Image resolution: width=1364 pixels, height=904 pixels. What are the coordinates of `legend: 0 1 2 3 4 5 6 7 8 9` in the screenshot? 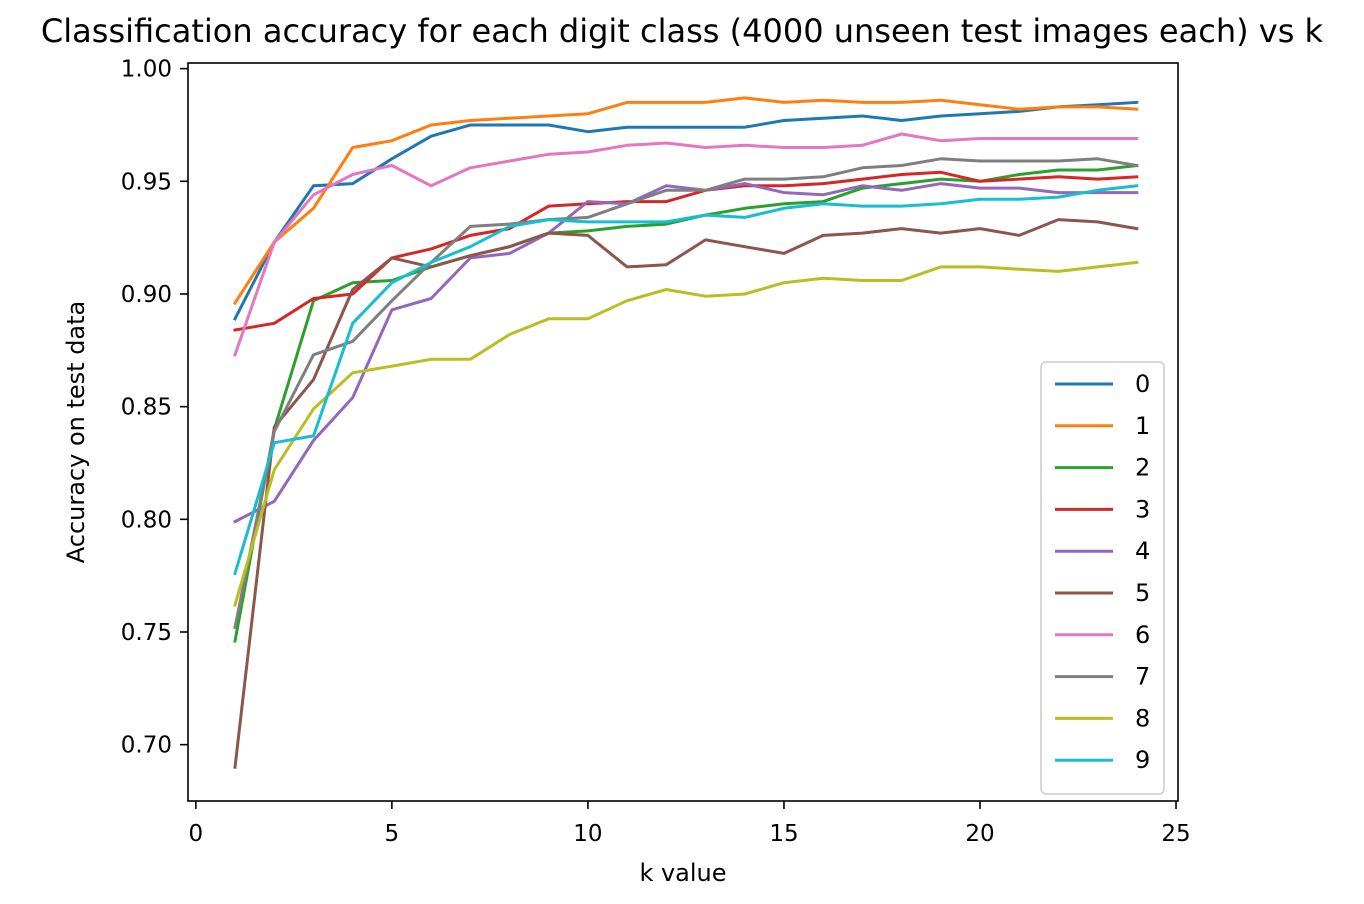 It's located at (1102, 578).